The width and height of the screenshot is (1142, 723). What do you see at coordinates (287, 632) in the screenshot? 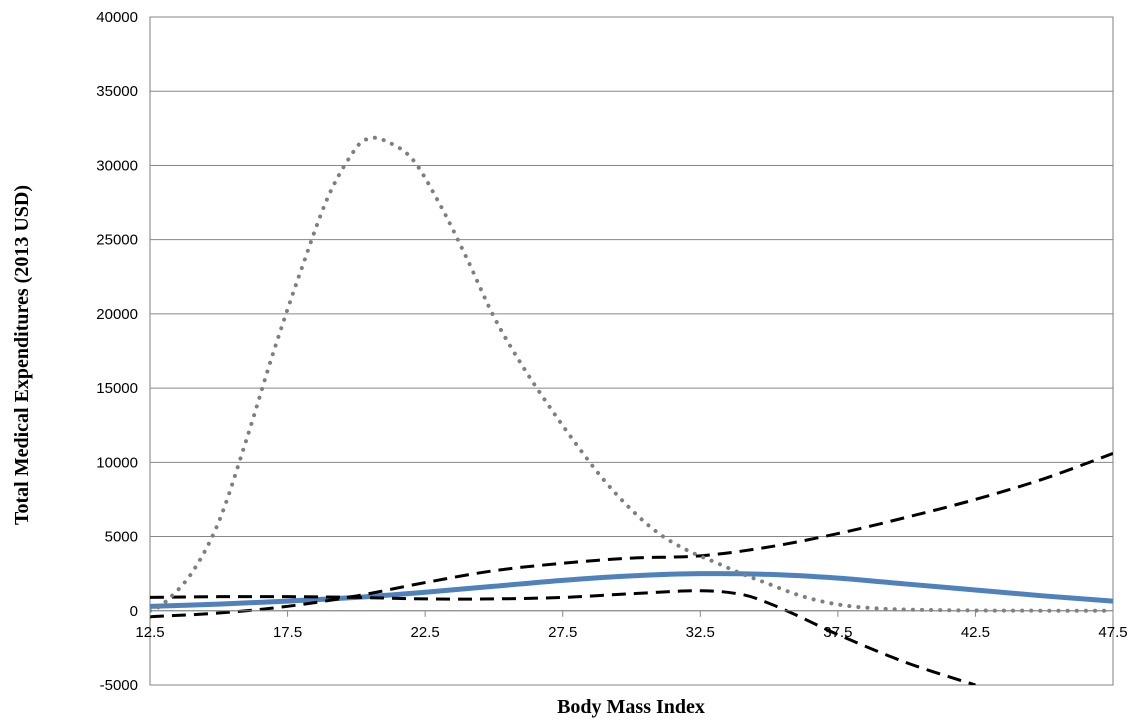
I see `x-tick-label: 17.5` at bounding box center [287, 632].